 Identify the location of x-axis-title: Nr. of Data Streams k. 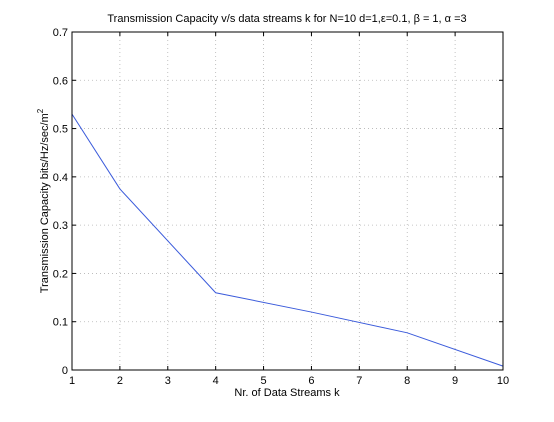
(287, 393).